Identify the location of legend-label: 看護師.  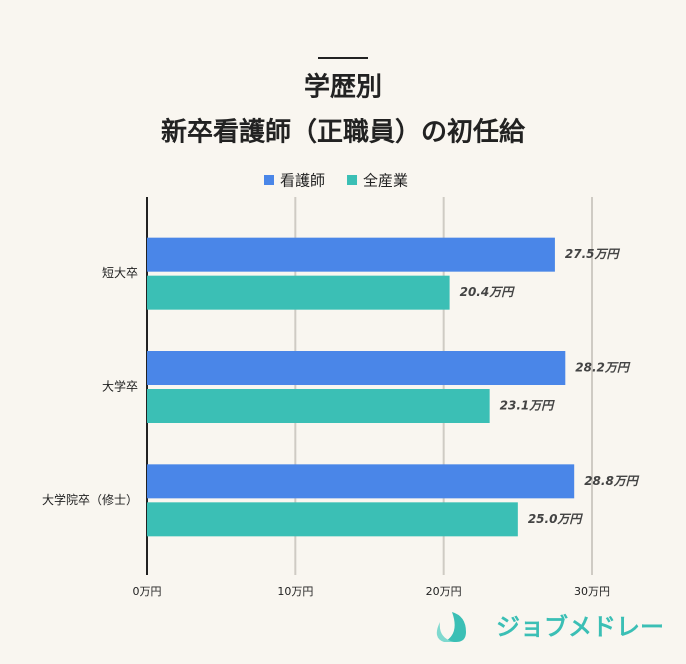
(302, 181).